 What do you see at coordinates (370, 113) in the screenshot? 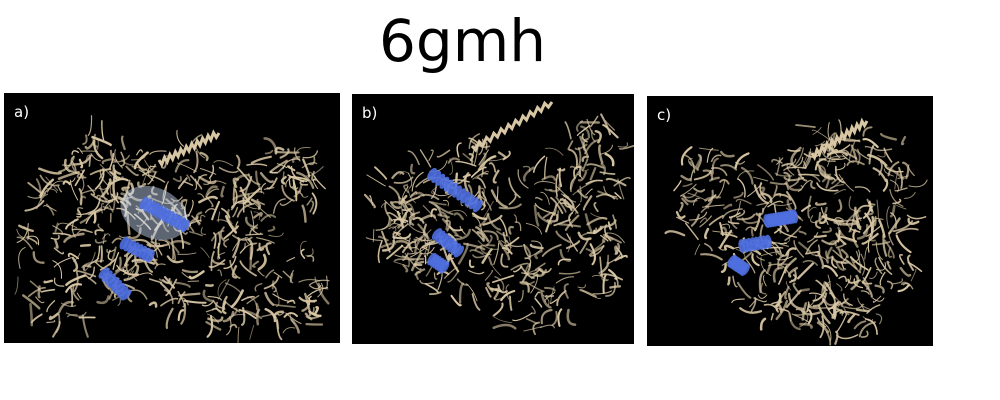
I see `panel-label-b: b)` at bounding box center [370, 113].